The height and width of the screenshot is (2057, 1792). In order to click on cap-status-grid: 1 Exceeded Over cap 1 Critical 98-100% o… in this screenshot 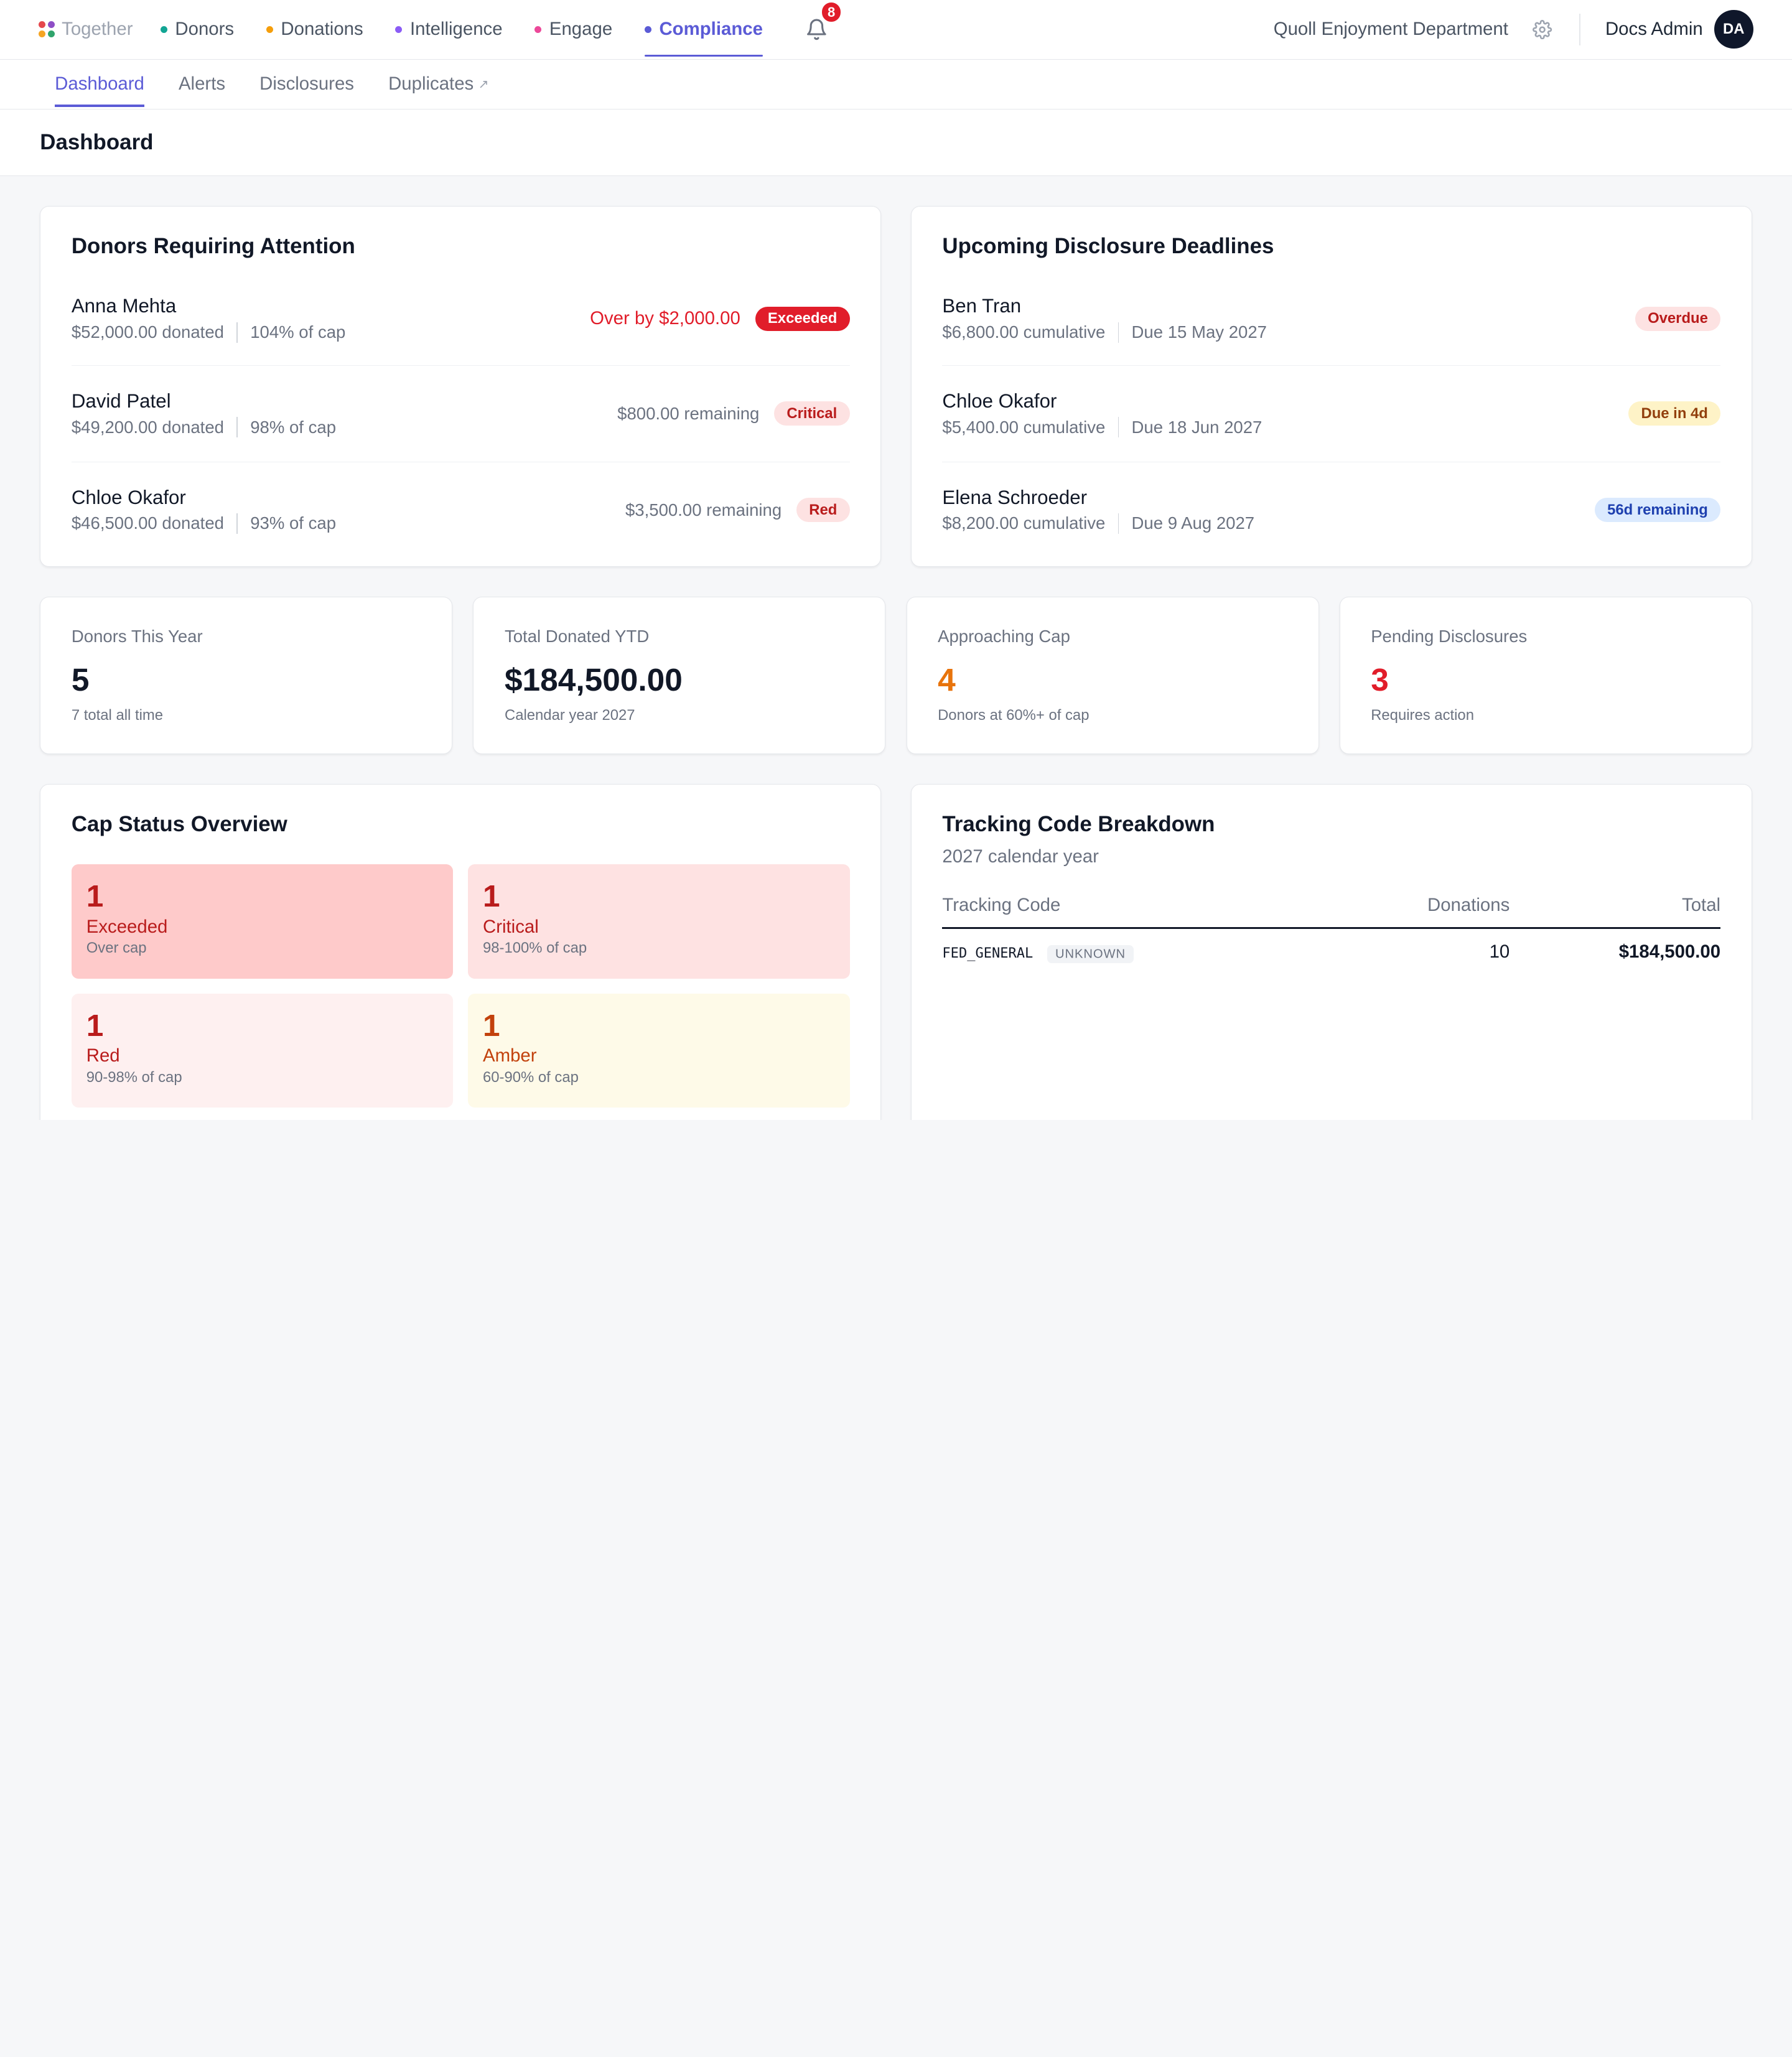, I will do `click(461, 986)`.